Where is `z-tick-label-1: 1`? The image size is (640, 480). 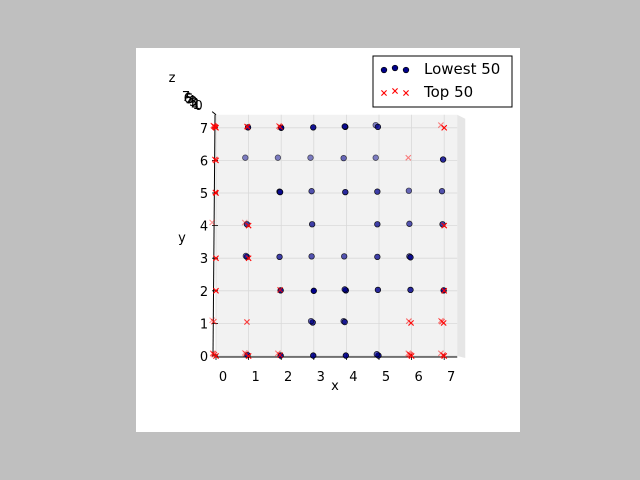 z-tick-label-1: 1 is located at coordinates (197, 105).